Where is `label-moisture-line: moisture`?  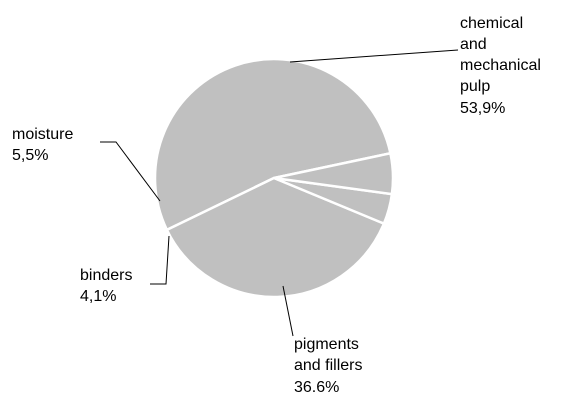 label-moisture-line: moisture is located at coordinates (42, 134).